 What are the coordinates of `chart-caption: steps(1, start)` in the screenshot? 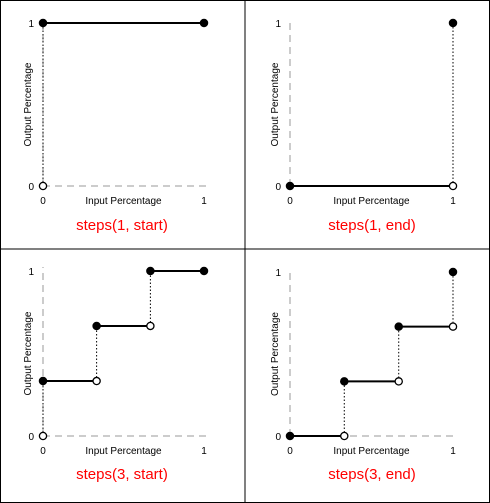 It's located at (122, 225).